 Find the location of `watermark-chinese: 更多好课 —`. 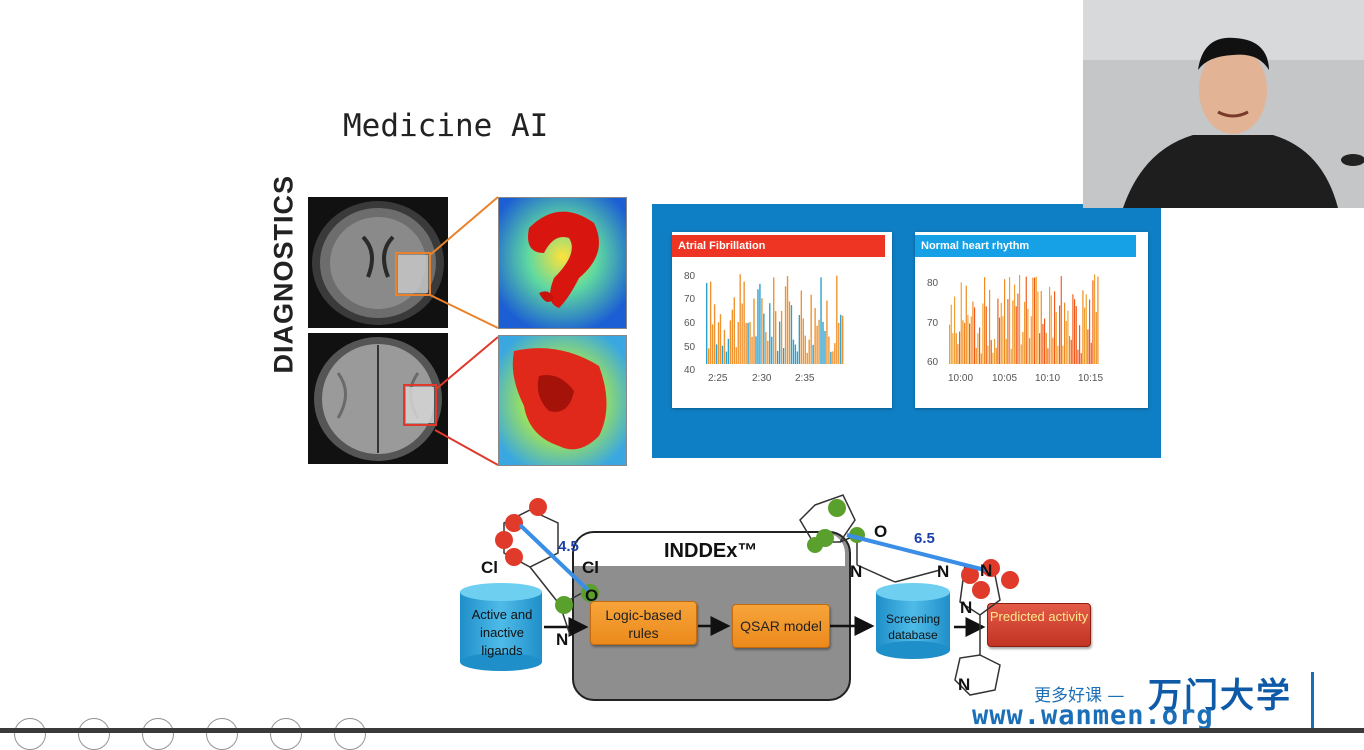

watermark-chinese: 更多好课 — is located at coordinates (1079, 696).